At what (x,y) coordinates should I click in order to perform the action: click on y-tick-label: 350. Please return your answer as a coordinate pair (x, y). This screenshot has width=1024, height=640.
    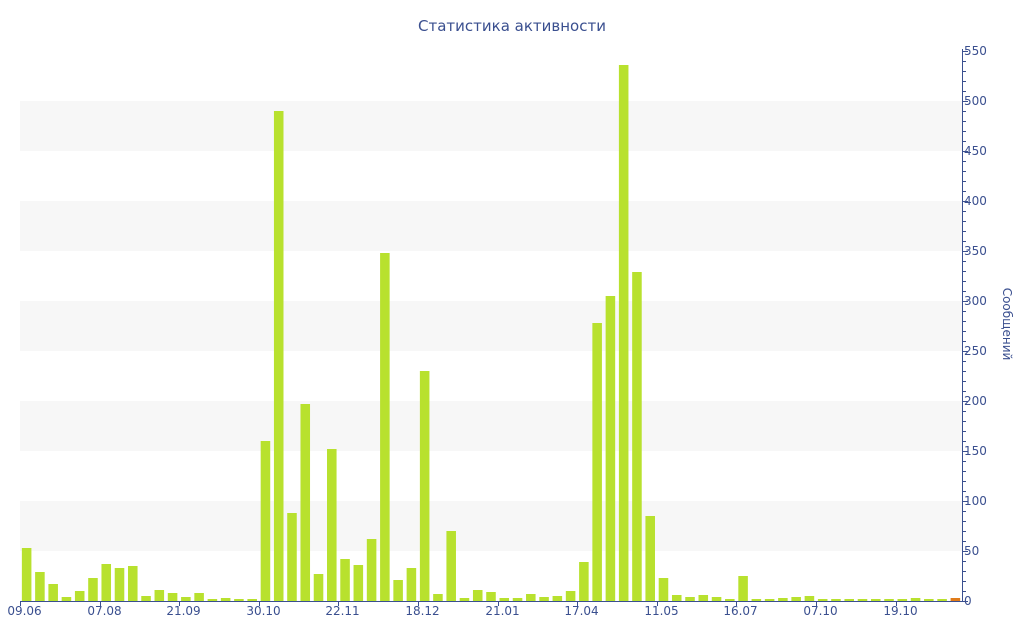
    Looking at the image, I should click on (975, 251).